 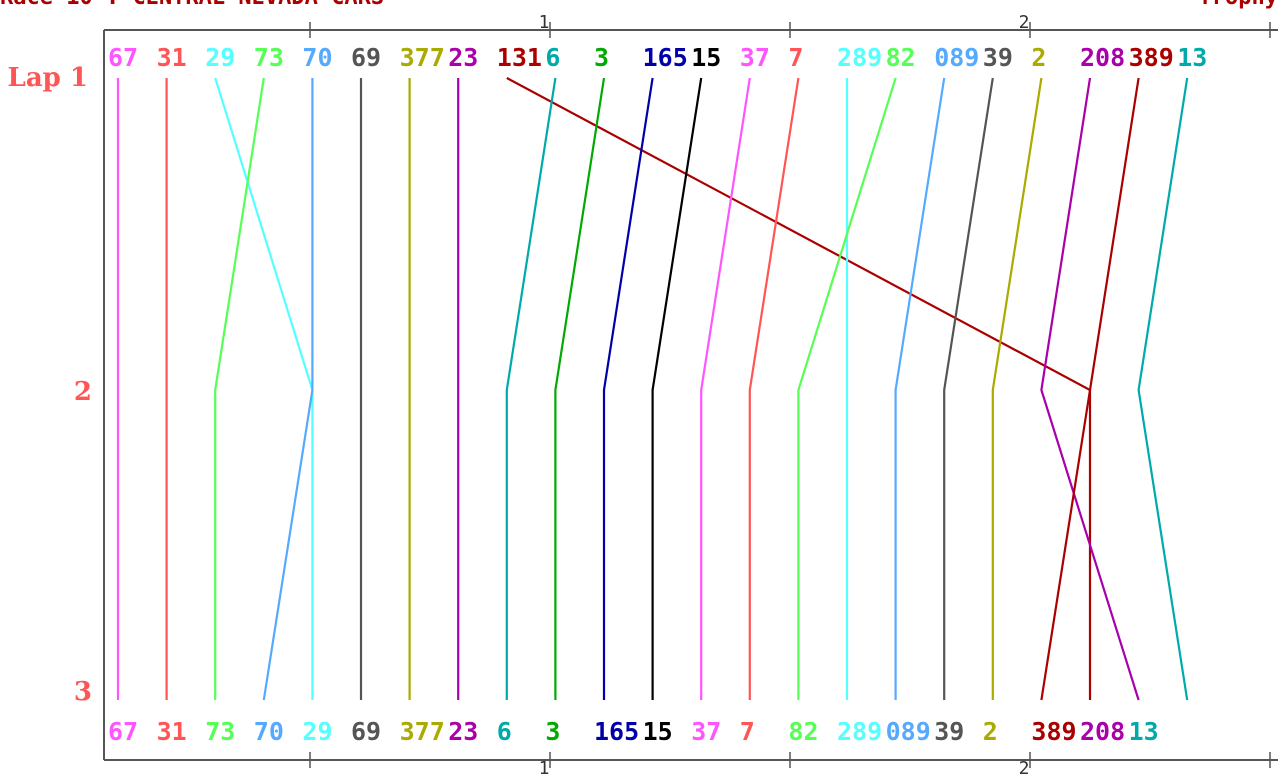 What do you see at coordinates (48, 78) in the screenshot?
I see `lap-label: Lap 1` at bounding box center [48, 78].